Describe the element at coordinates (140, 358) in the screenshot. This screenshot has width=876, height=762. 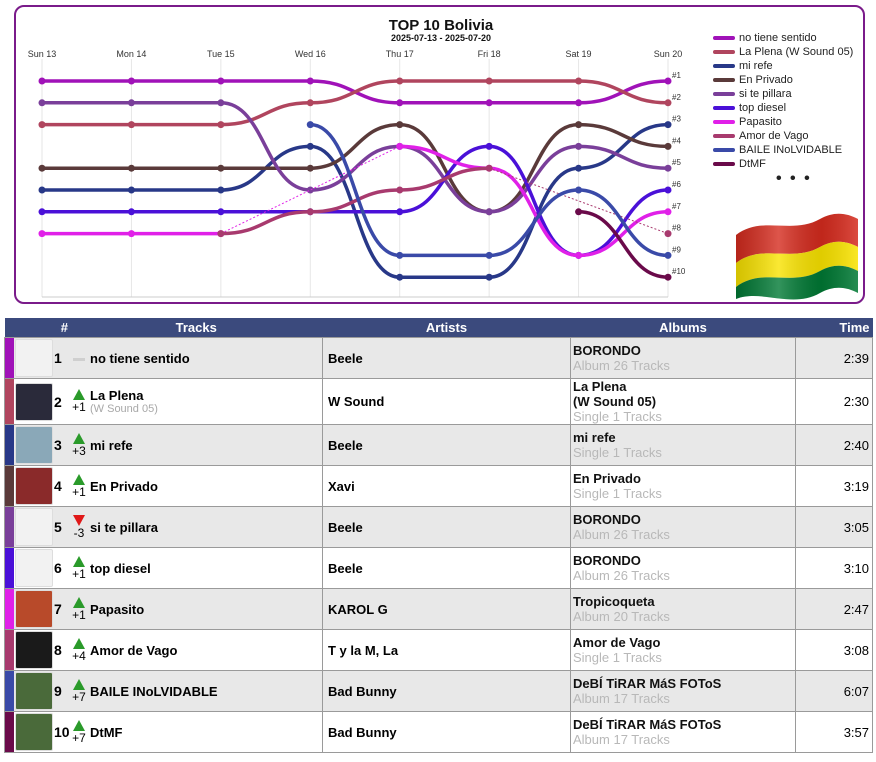
I see `track-title: no tiene sentido` at that location.